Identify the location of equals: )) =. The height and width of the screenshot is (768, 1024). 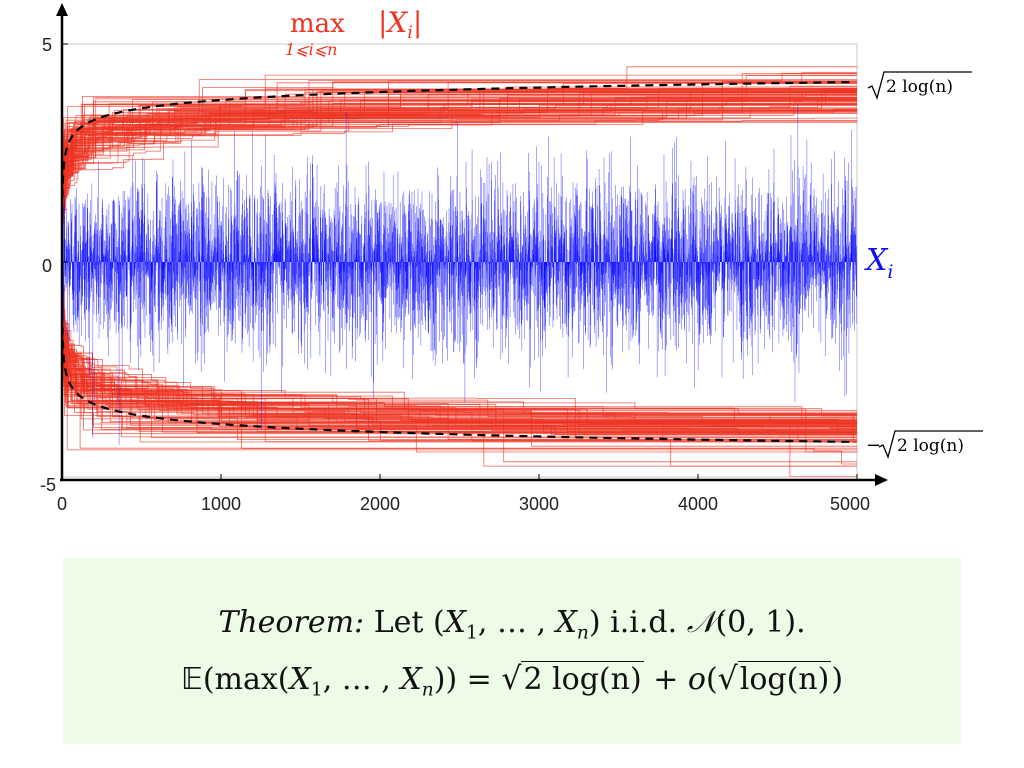
(467, 679).